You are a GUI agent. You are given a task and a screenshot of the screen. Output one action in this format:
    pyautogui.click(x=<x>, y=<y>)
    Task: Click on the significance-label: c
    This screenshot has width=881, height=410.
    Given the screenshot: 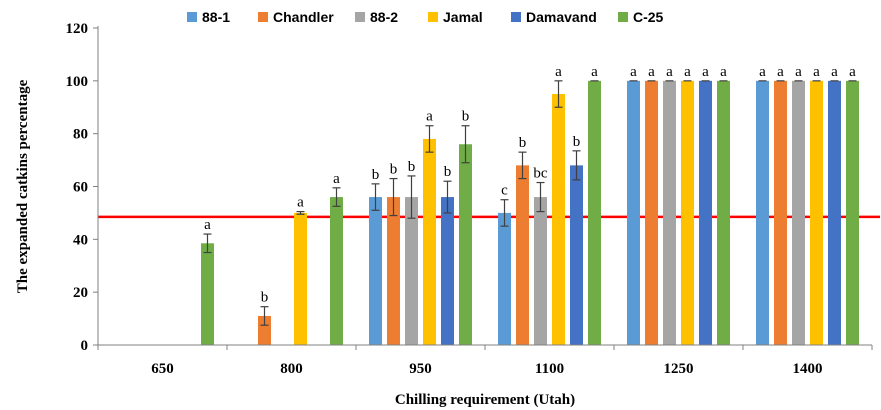 What is the action you would take?
    pyautogui.click(x=504, y=191)
    